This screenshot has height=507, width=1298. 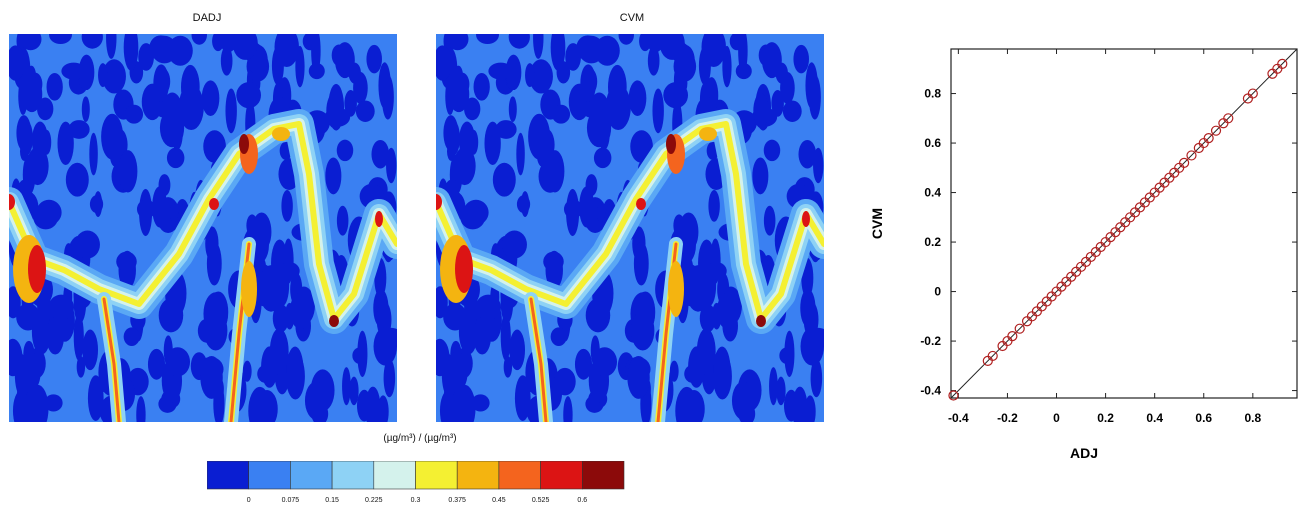 I want to click on x-tick-label: 0, so click(x=1056, y=418).